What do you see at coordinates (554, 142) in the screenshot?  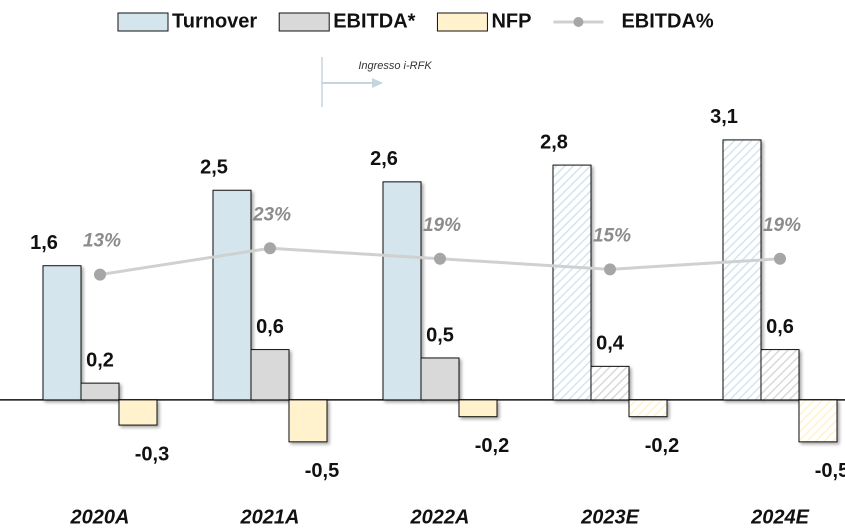 I see `value-label: 2,8` at bounding box center [554, 142].